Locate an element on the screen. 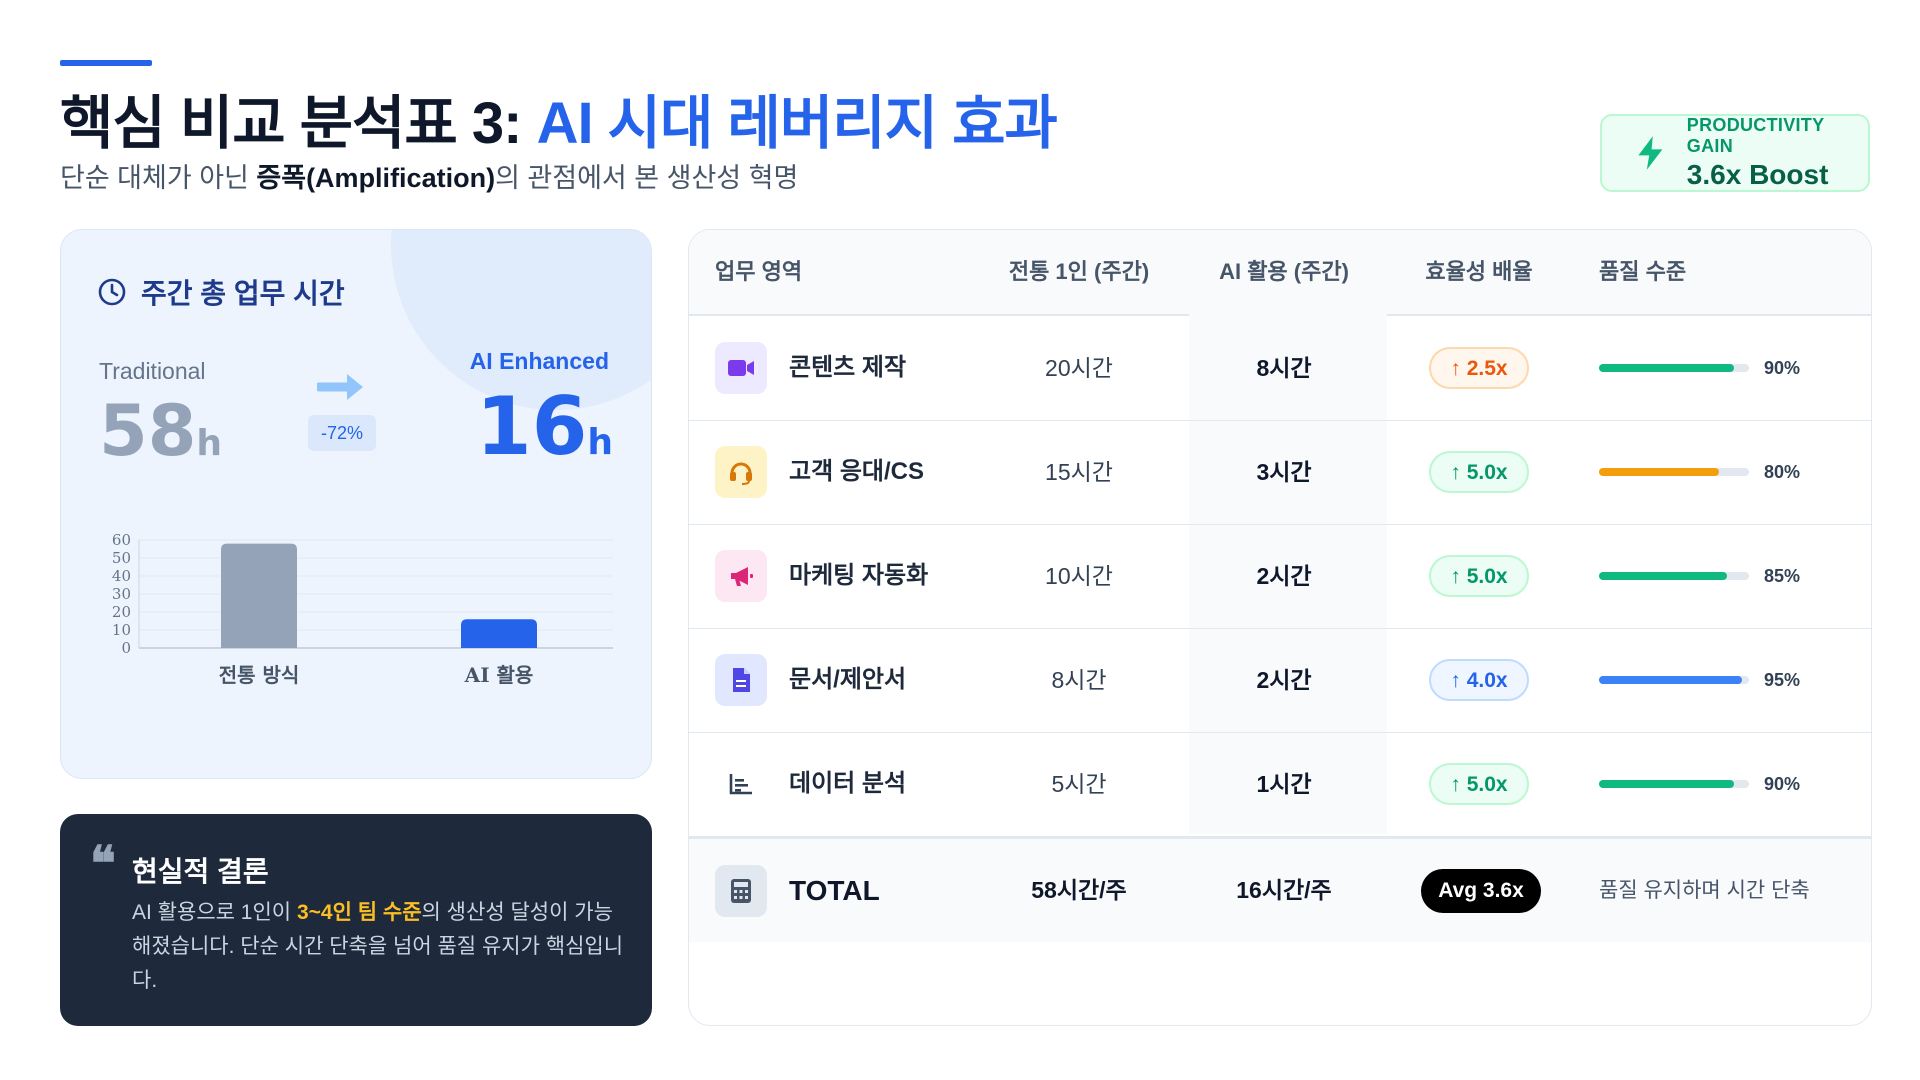 The image size is (1920, 1080). page-title: 핵심 비교 분석표 3: AI 시대 레버리지 효과 is located at coordinates (559, 118).